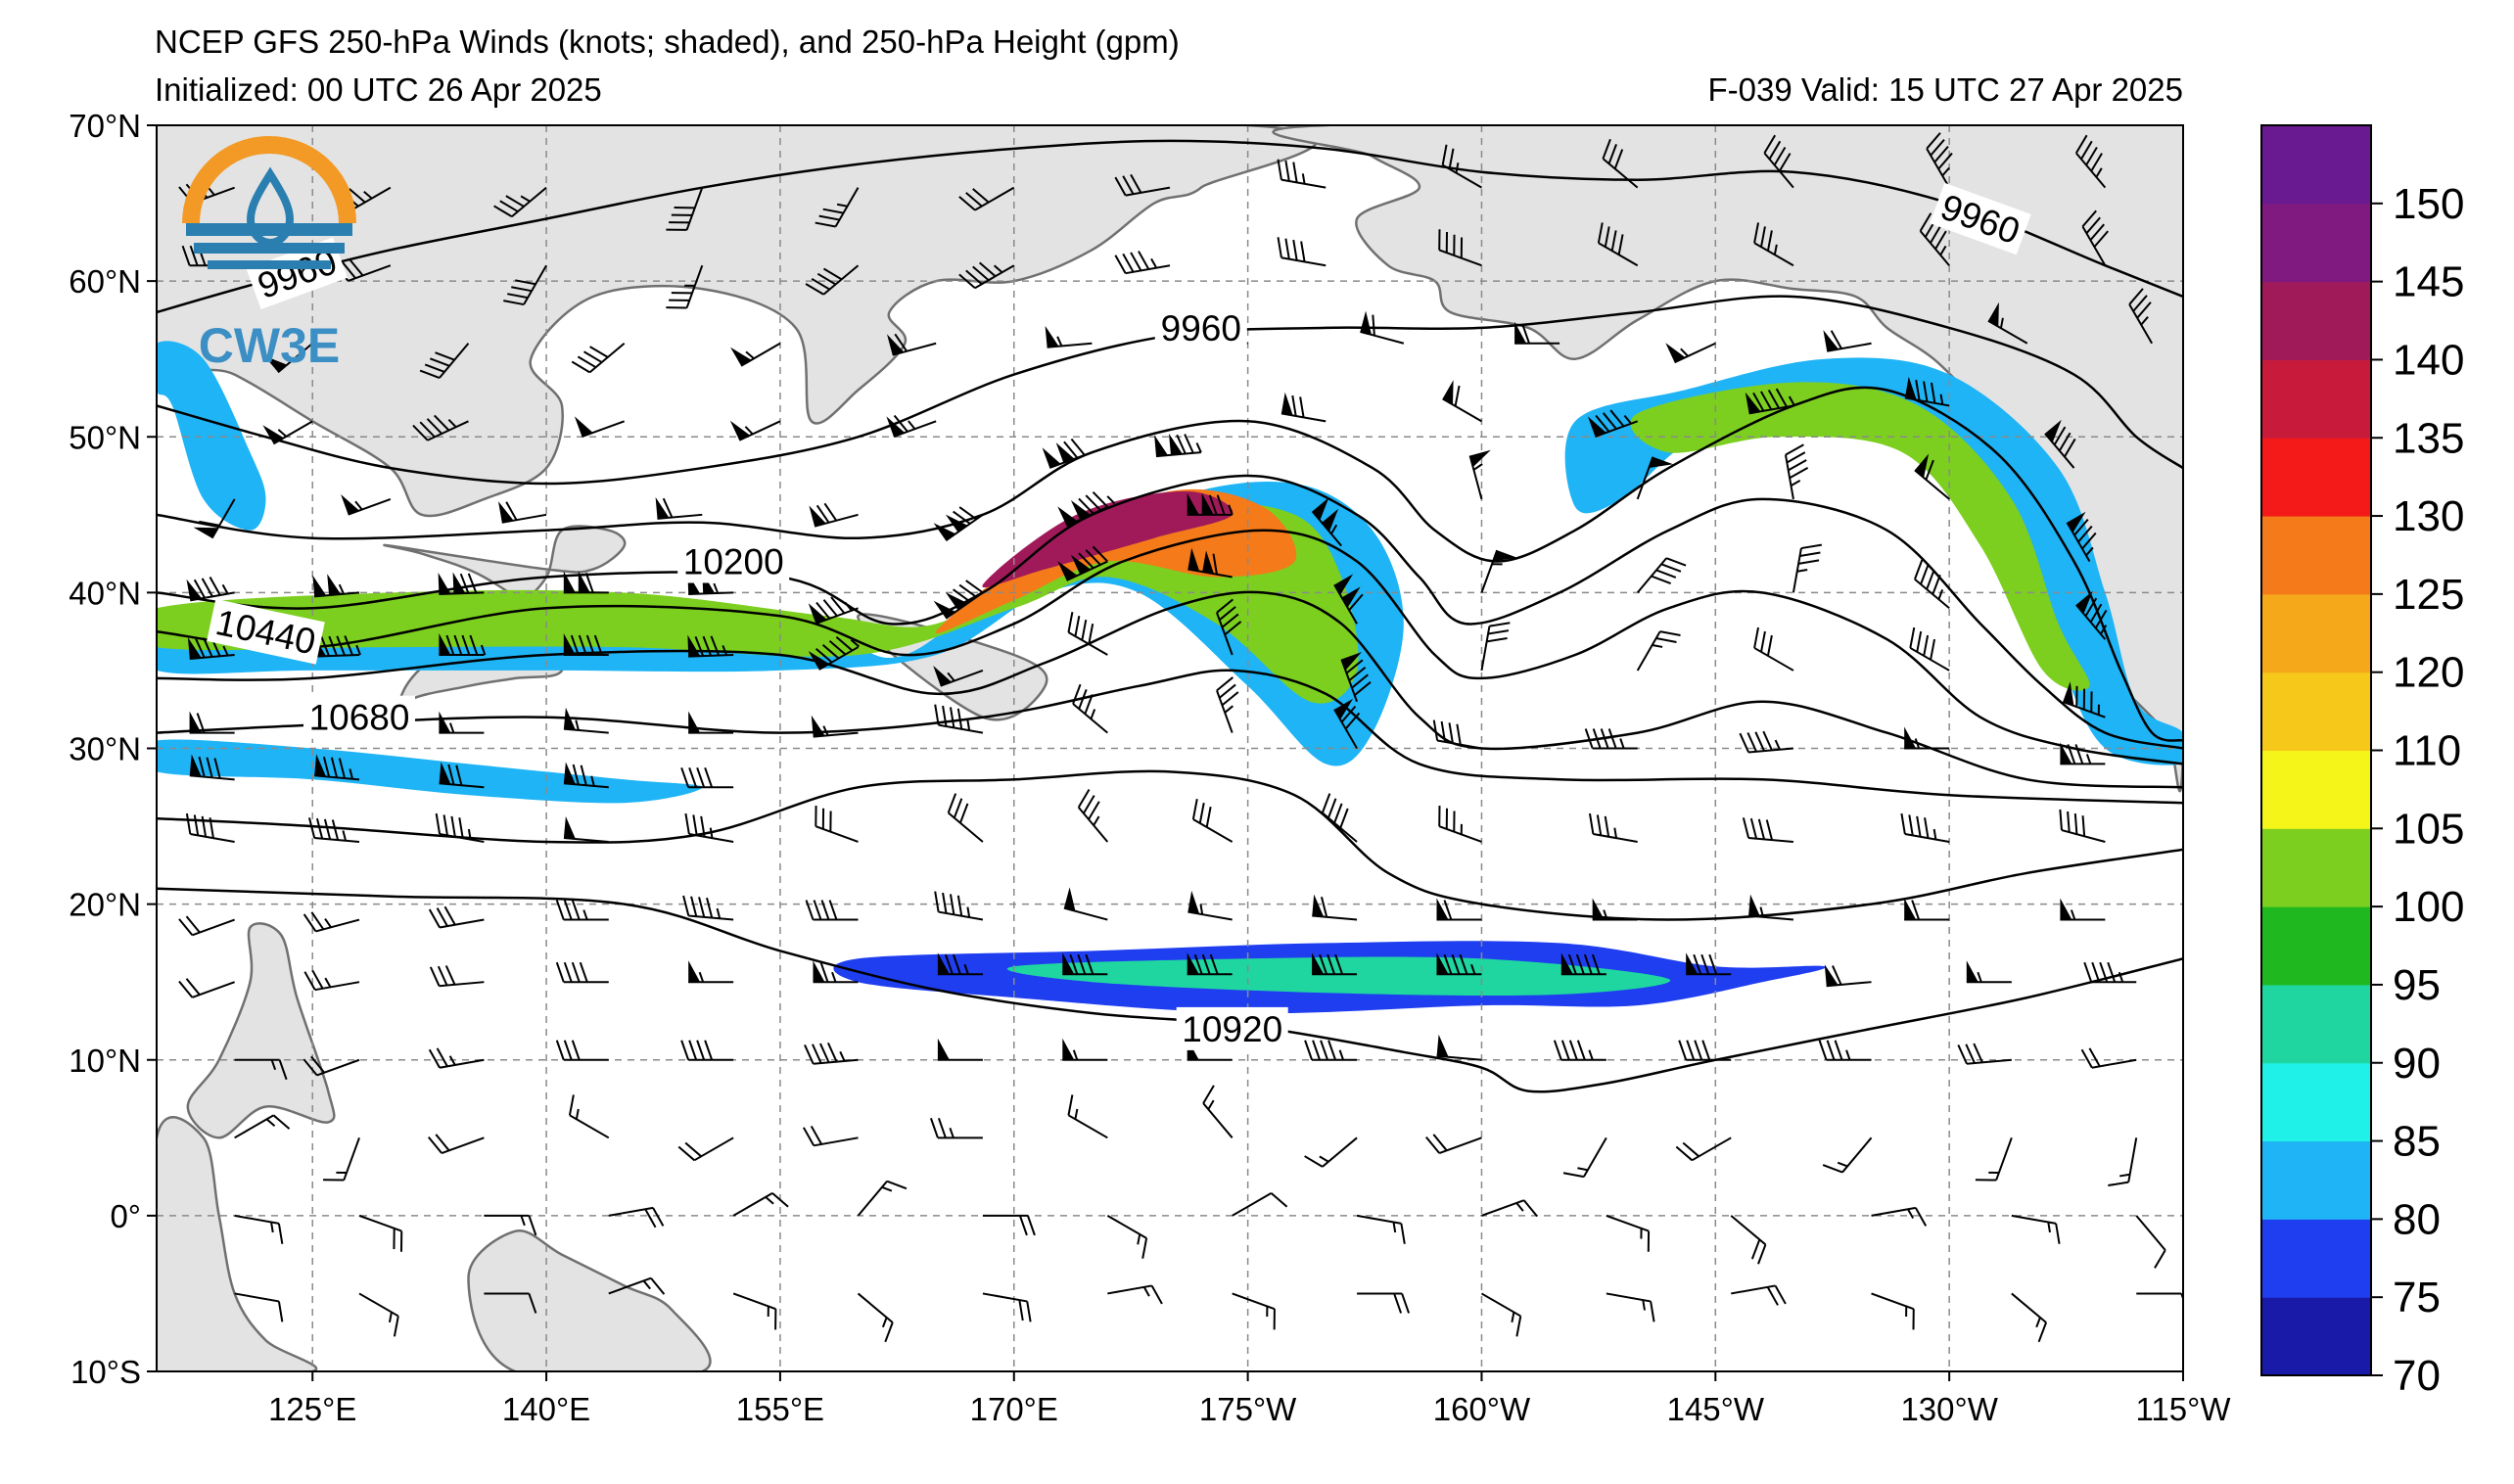  Describe the element at coordinates (2428, 204) in the screenshot. I see `colorbar-tick-label: 150` at that location.